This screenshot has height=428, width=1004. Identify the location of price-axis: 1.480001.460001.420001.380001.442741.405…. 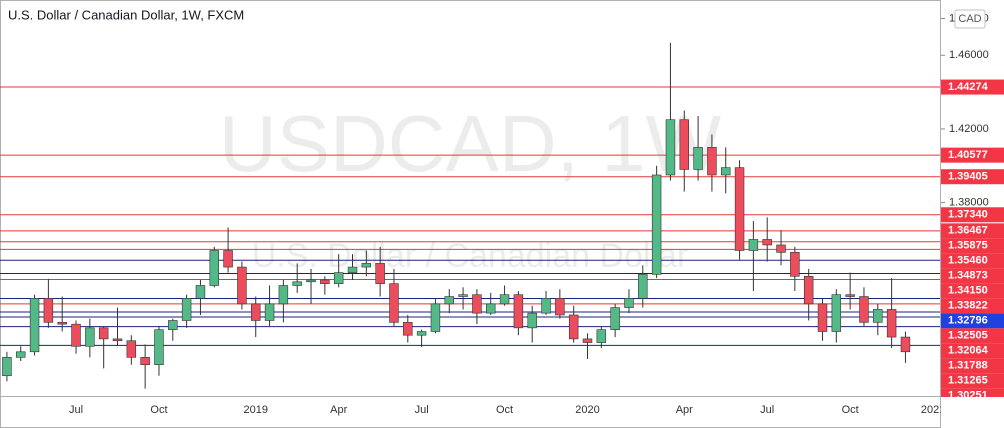
(972, 208).